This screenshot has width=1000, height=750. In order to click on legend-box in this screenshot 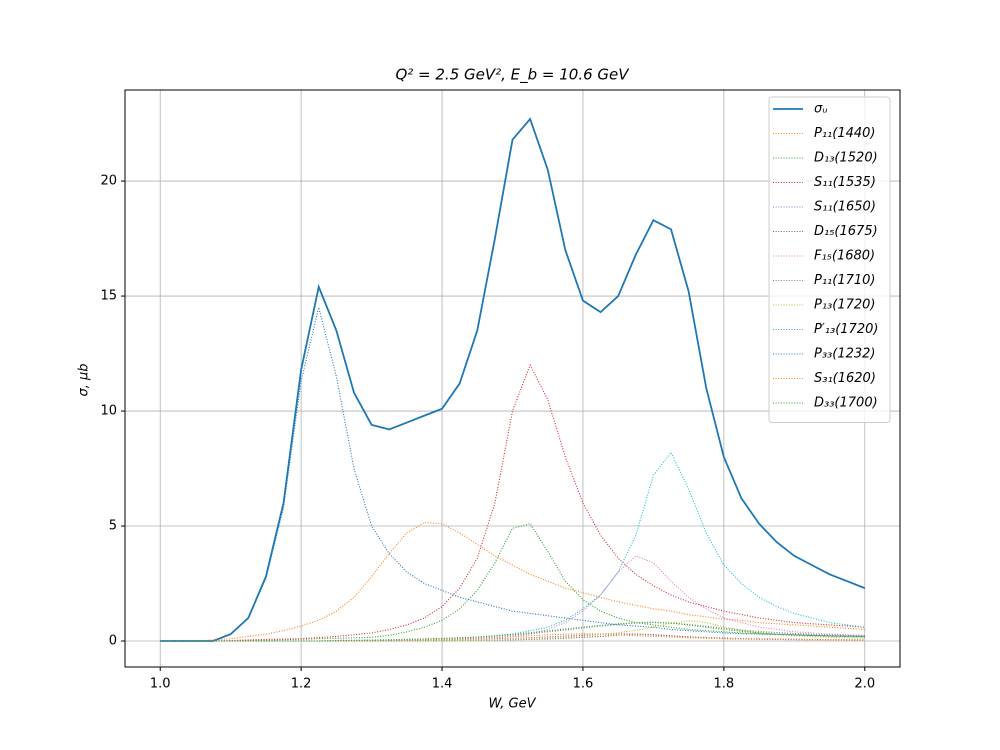, I will do `click(829, 259)`.